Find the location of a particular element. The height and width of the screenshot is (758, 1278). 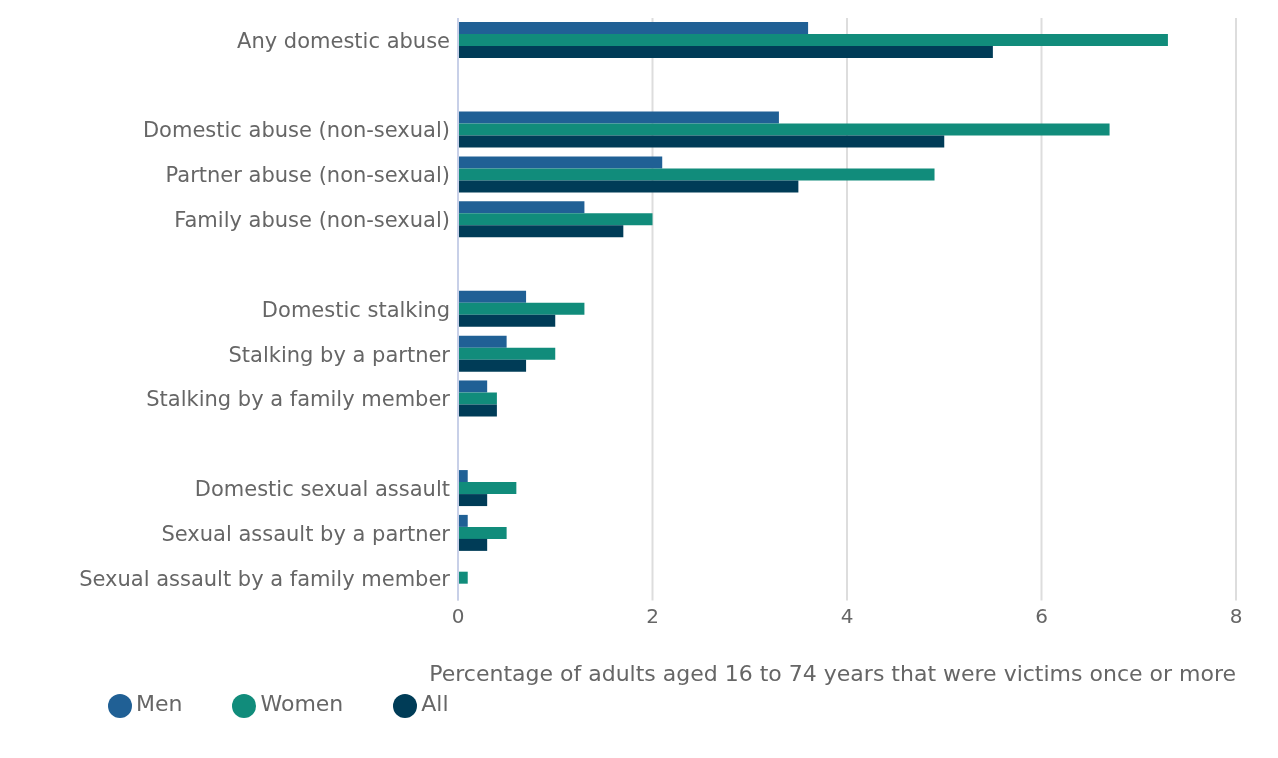

y-tick-label: Partner abuse (non-sexual) is located at coordinates (307, 175).